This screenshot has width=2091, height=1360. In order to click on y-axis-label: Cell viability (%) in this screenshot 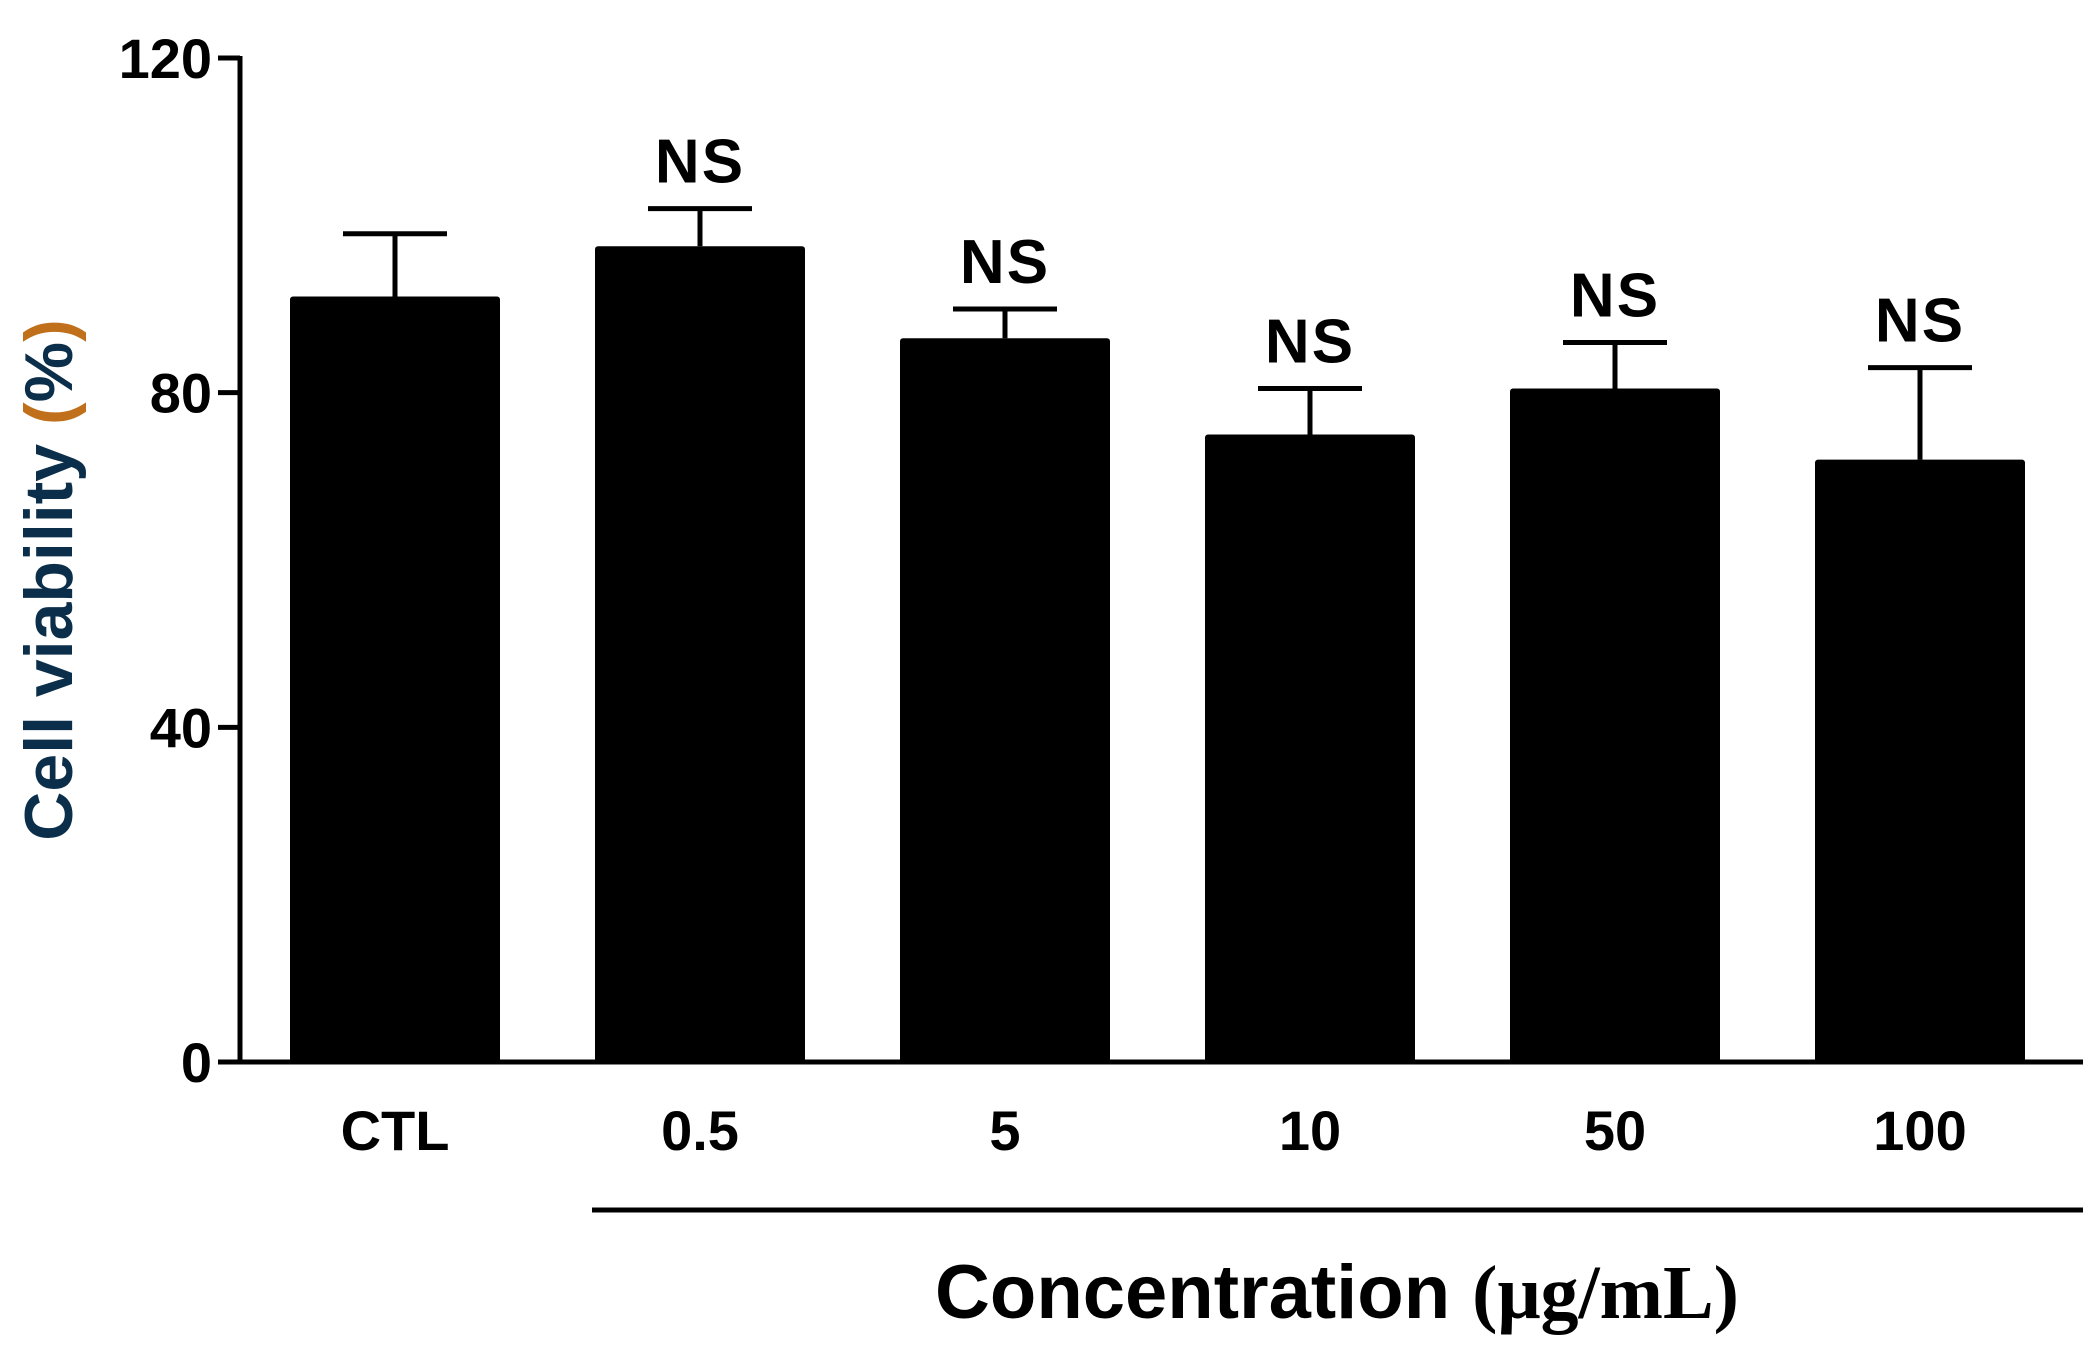, I will do `click(49, 579)`.